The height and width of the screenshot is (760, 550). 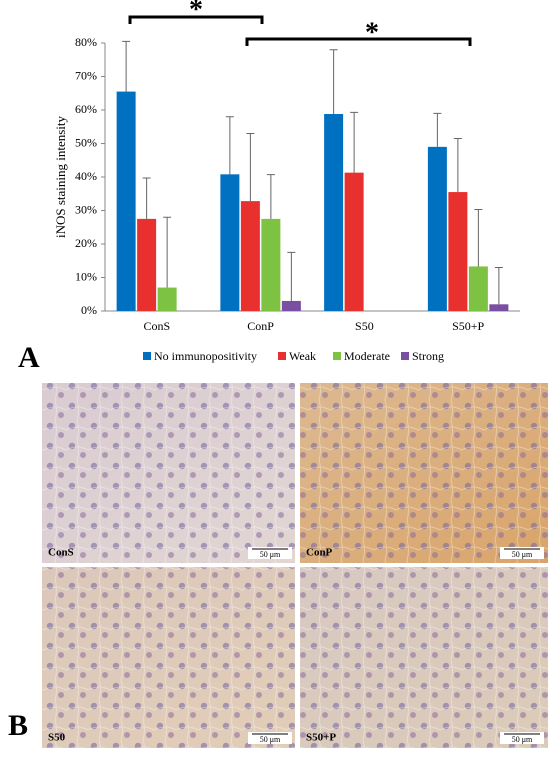 What do you see at coordinates (60, 176) in the screenshot?
I see `y-axis-label: iNOS staining intensity` at bounding box center [60, 176].